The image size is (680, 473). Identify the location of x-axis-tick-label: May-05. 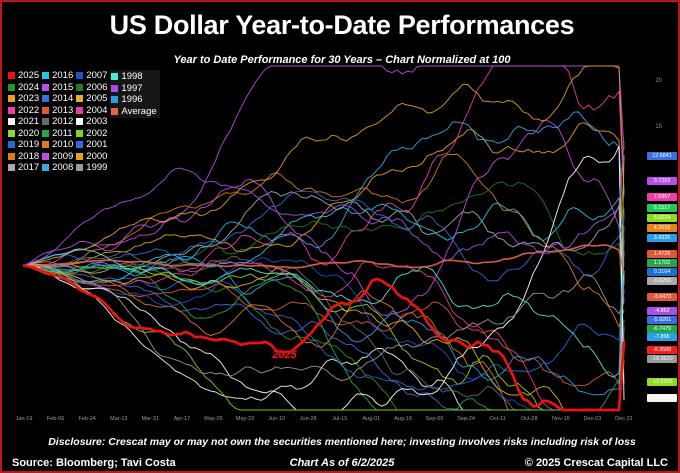
(213, 419).